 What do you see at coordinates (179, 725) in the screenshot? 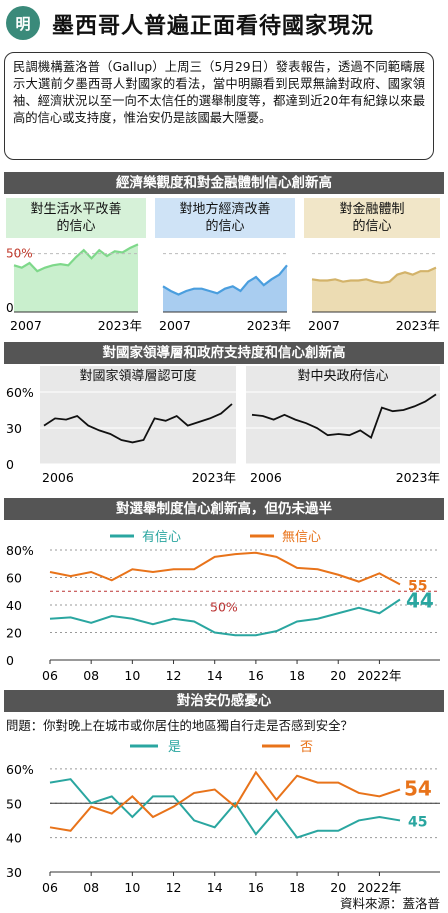
I see `question-text: 問題：你對晚上在城市或你居住的地區獨自行走是否感到安全？` at bounding box center [179, 725].